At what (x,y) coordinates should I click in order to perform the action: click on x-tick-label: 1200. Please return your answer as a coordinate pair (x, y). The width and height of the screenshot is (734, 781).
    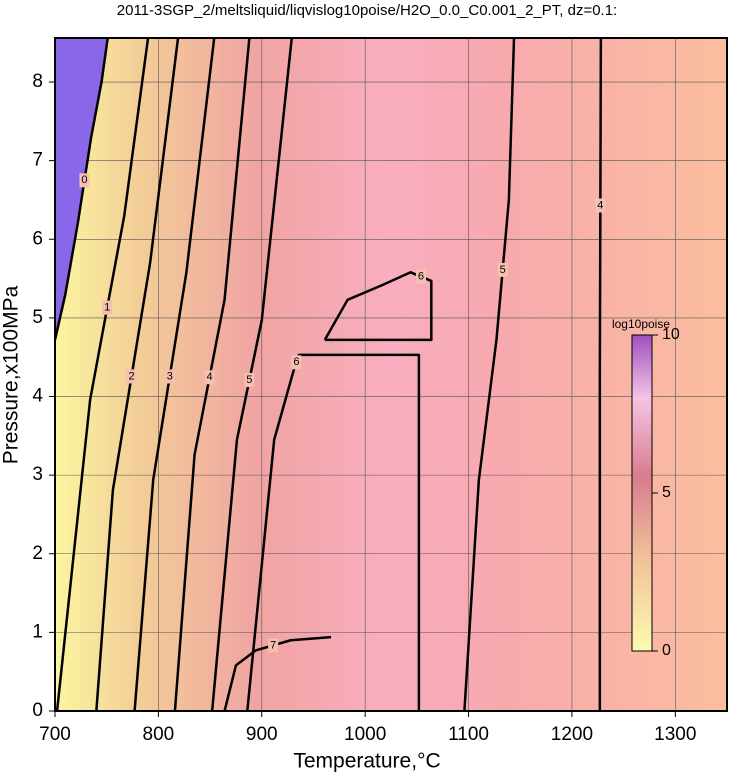
    Looking at the image, I should click on (572, 734).